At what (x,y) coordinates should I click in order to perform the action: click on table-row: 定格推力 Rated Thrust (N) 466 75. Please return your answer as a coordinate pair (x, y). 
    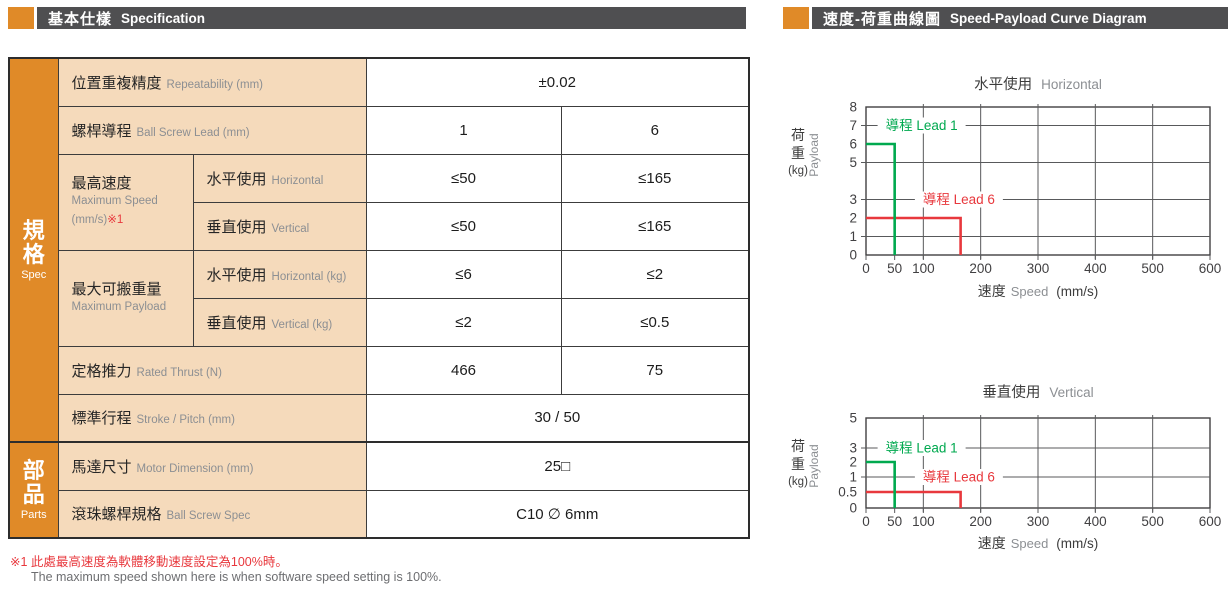
    Looking at the image, I should click on (379, 370).